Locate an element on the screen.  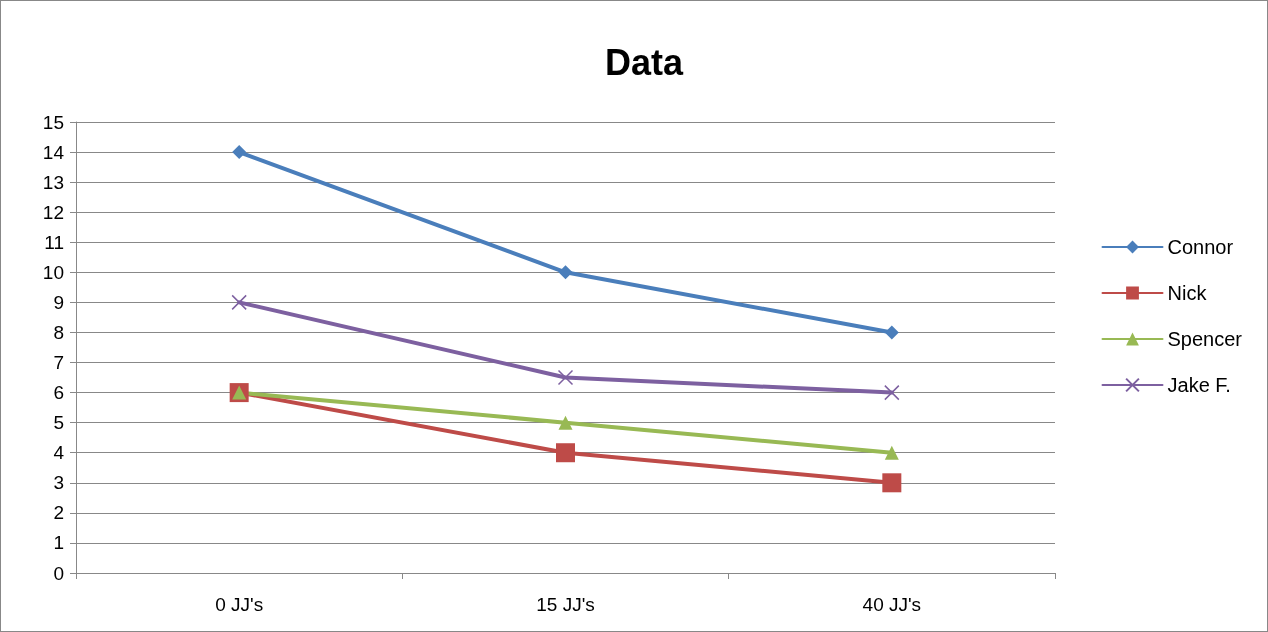
y-tick-label: 15 is located at coordinates (53, 122).